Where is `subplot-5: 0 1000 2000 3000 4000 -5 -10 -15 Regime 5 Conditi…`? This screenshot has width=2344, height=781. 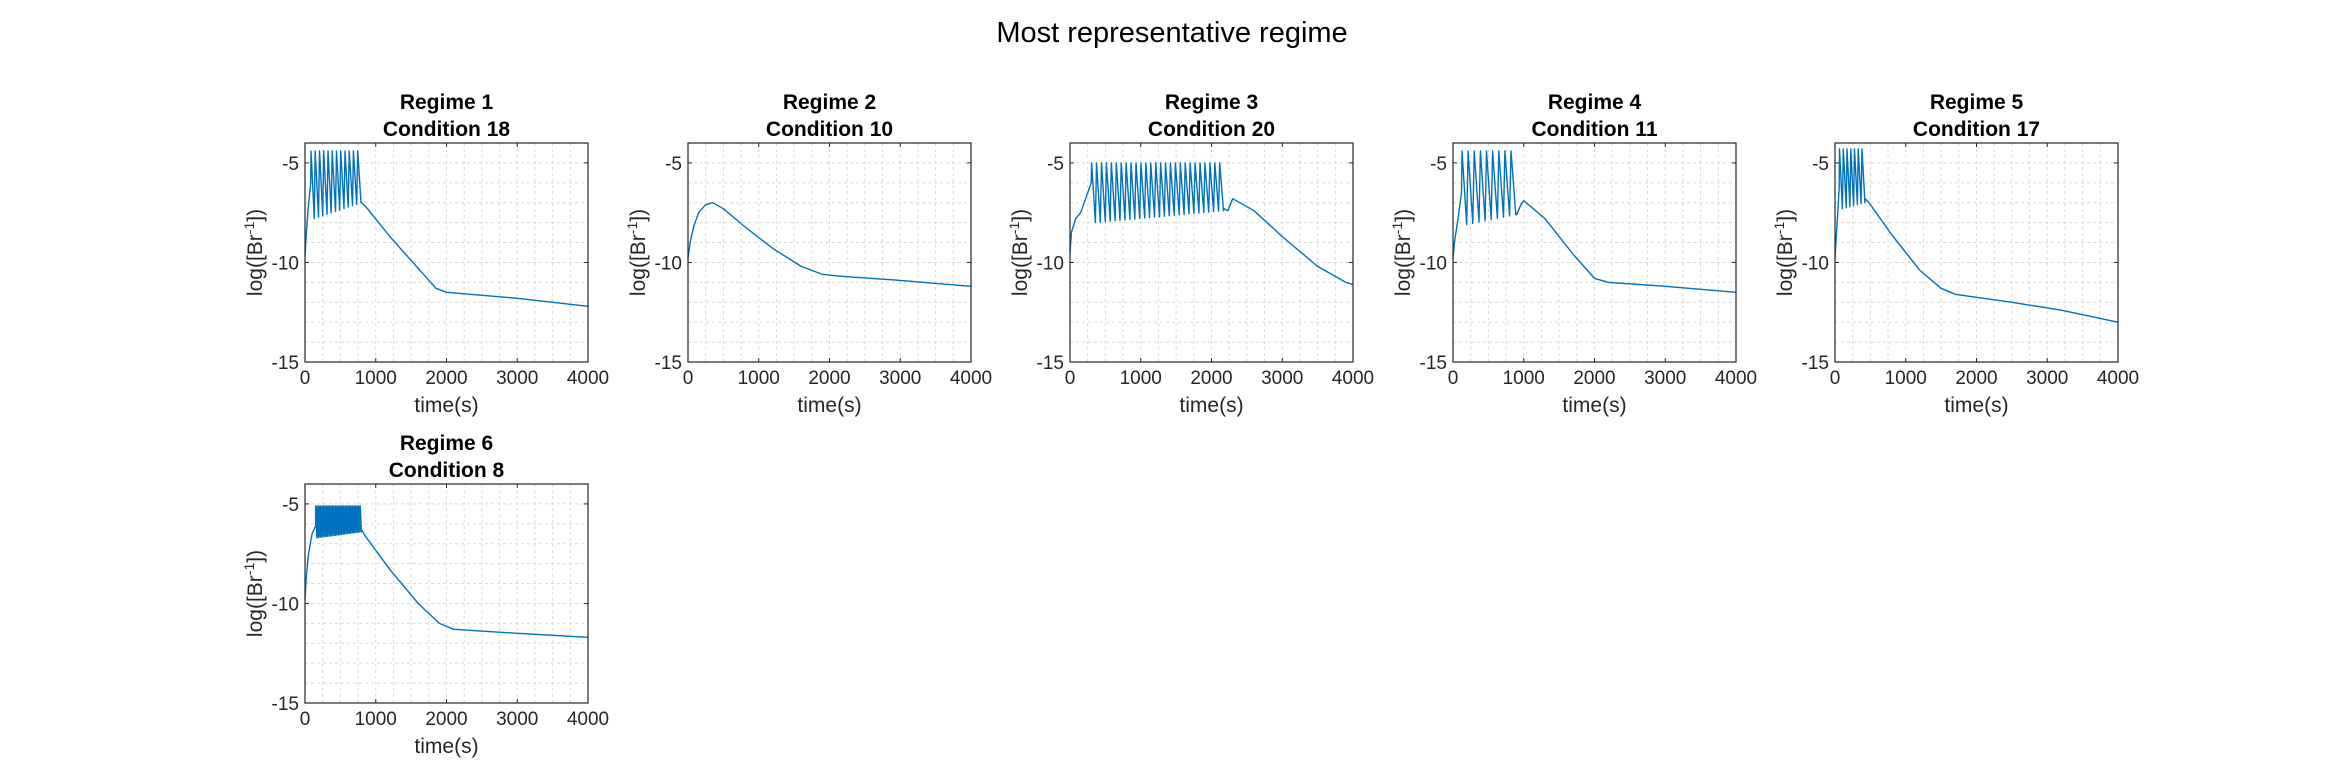 subplot-5: 0 1000 2000 3000 4000 -5 -10 -15 Regime 5 Conditi… is located at coordinates (1955, 254).